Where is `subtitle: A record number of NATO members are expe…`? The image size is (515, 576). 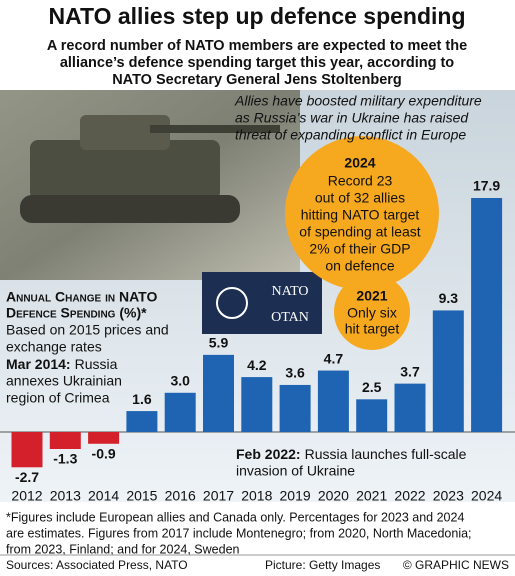 subtitle: A record number of NATO members are expe… is located at coordinates (257, 46).